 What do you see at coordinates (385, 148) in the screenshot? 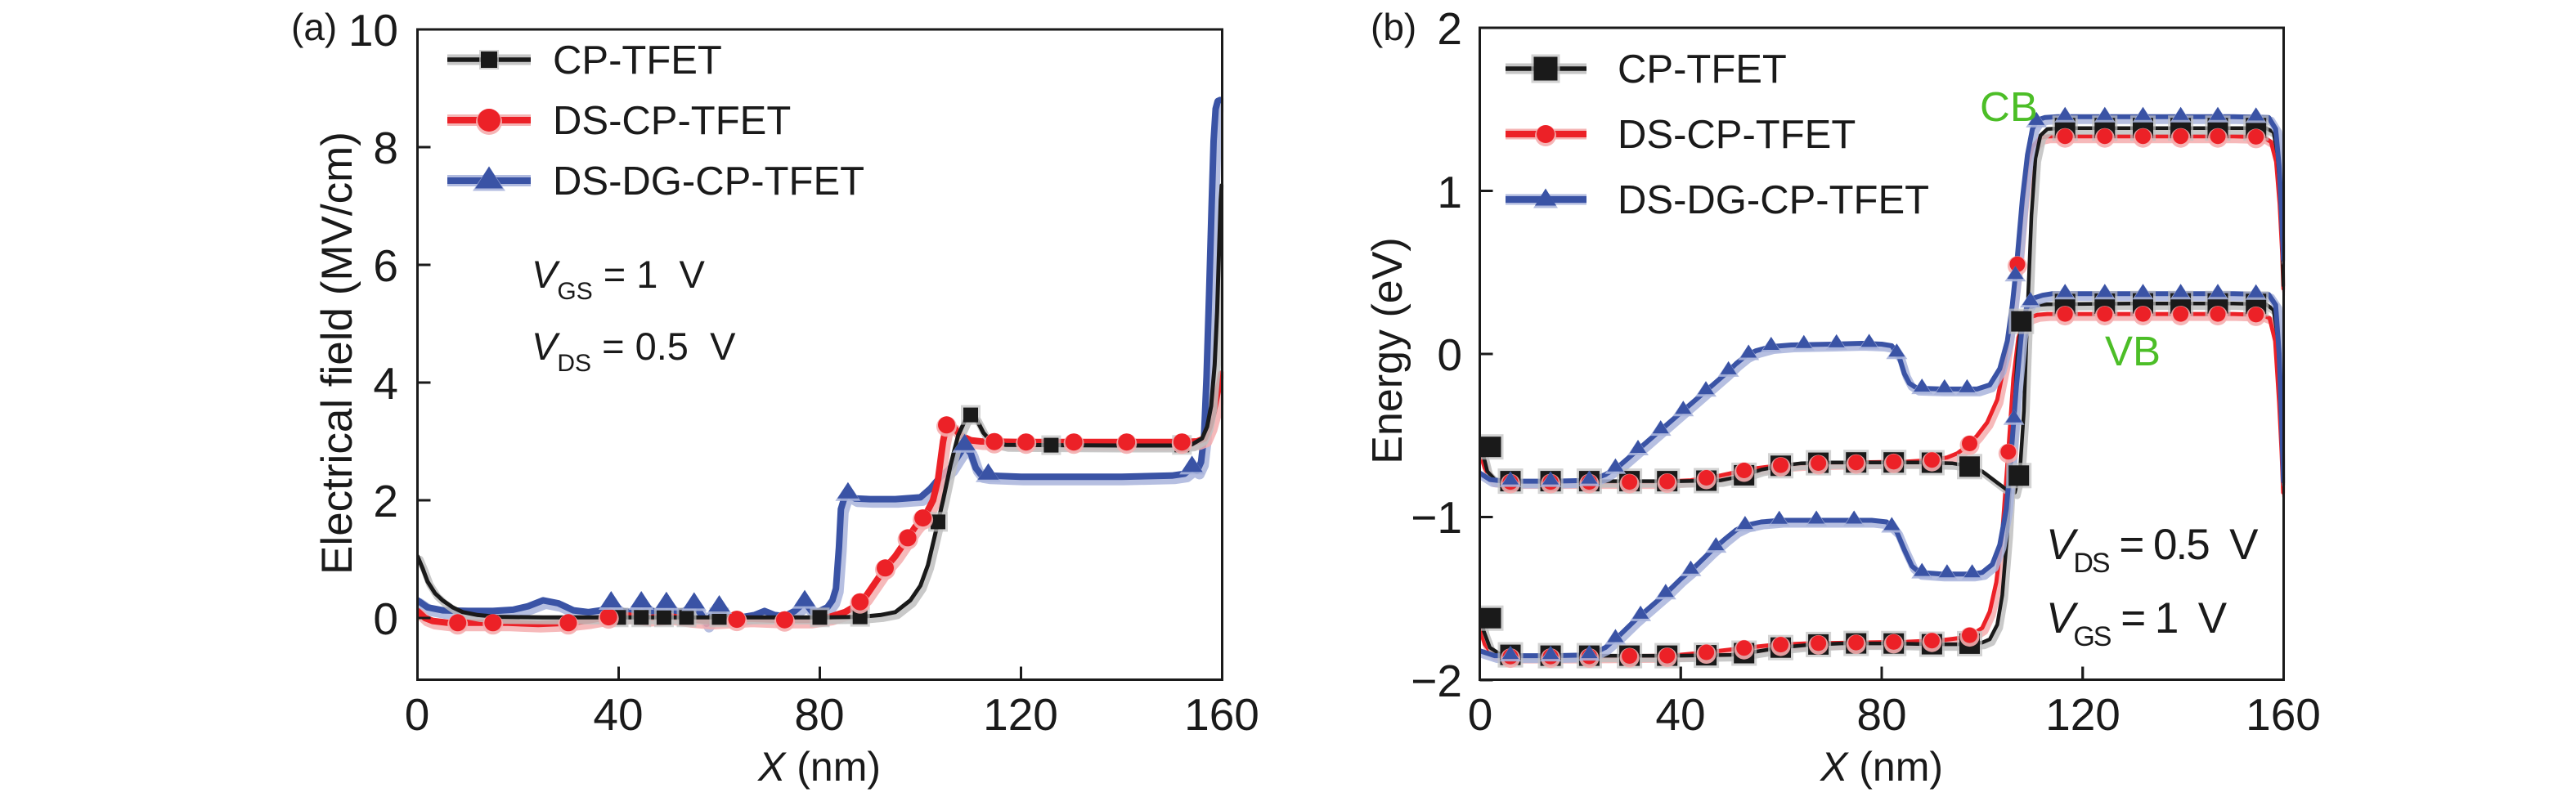
I see `svg-text: 8` at bounding box center [385, 148].